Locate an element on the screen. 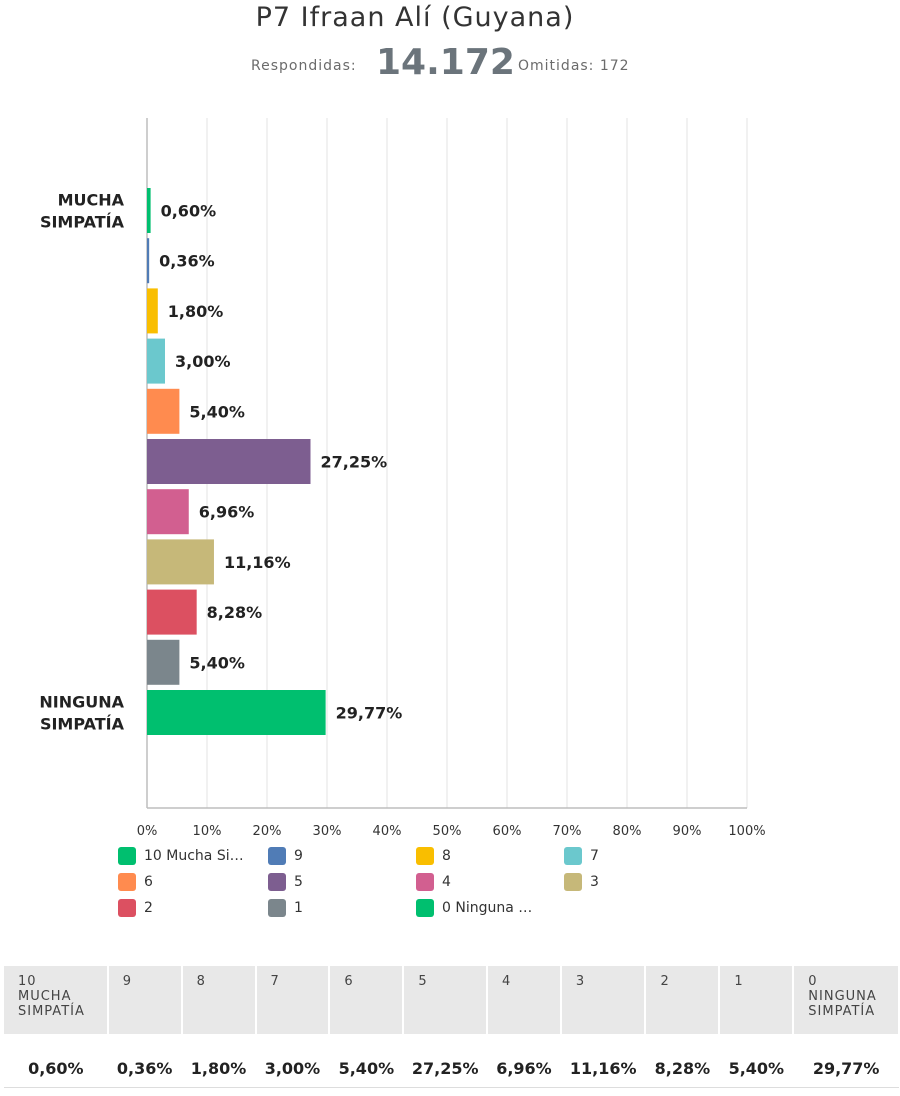 Image resolution: width=900 pixels, height=1096 pixels. table-header-cell: 1 is located at coordinates (757, 1000).